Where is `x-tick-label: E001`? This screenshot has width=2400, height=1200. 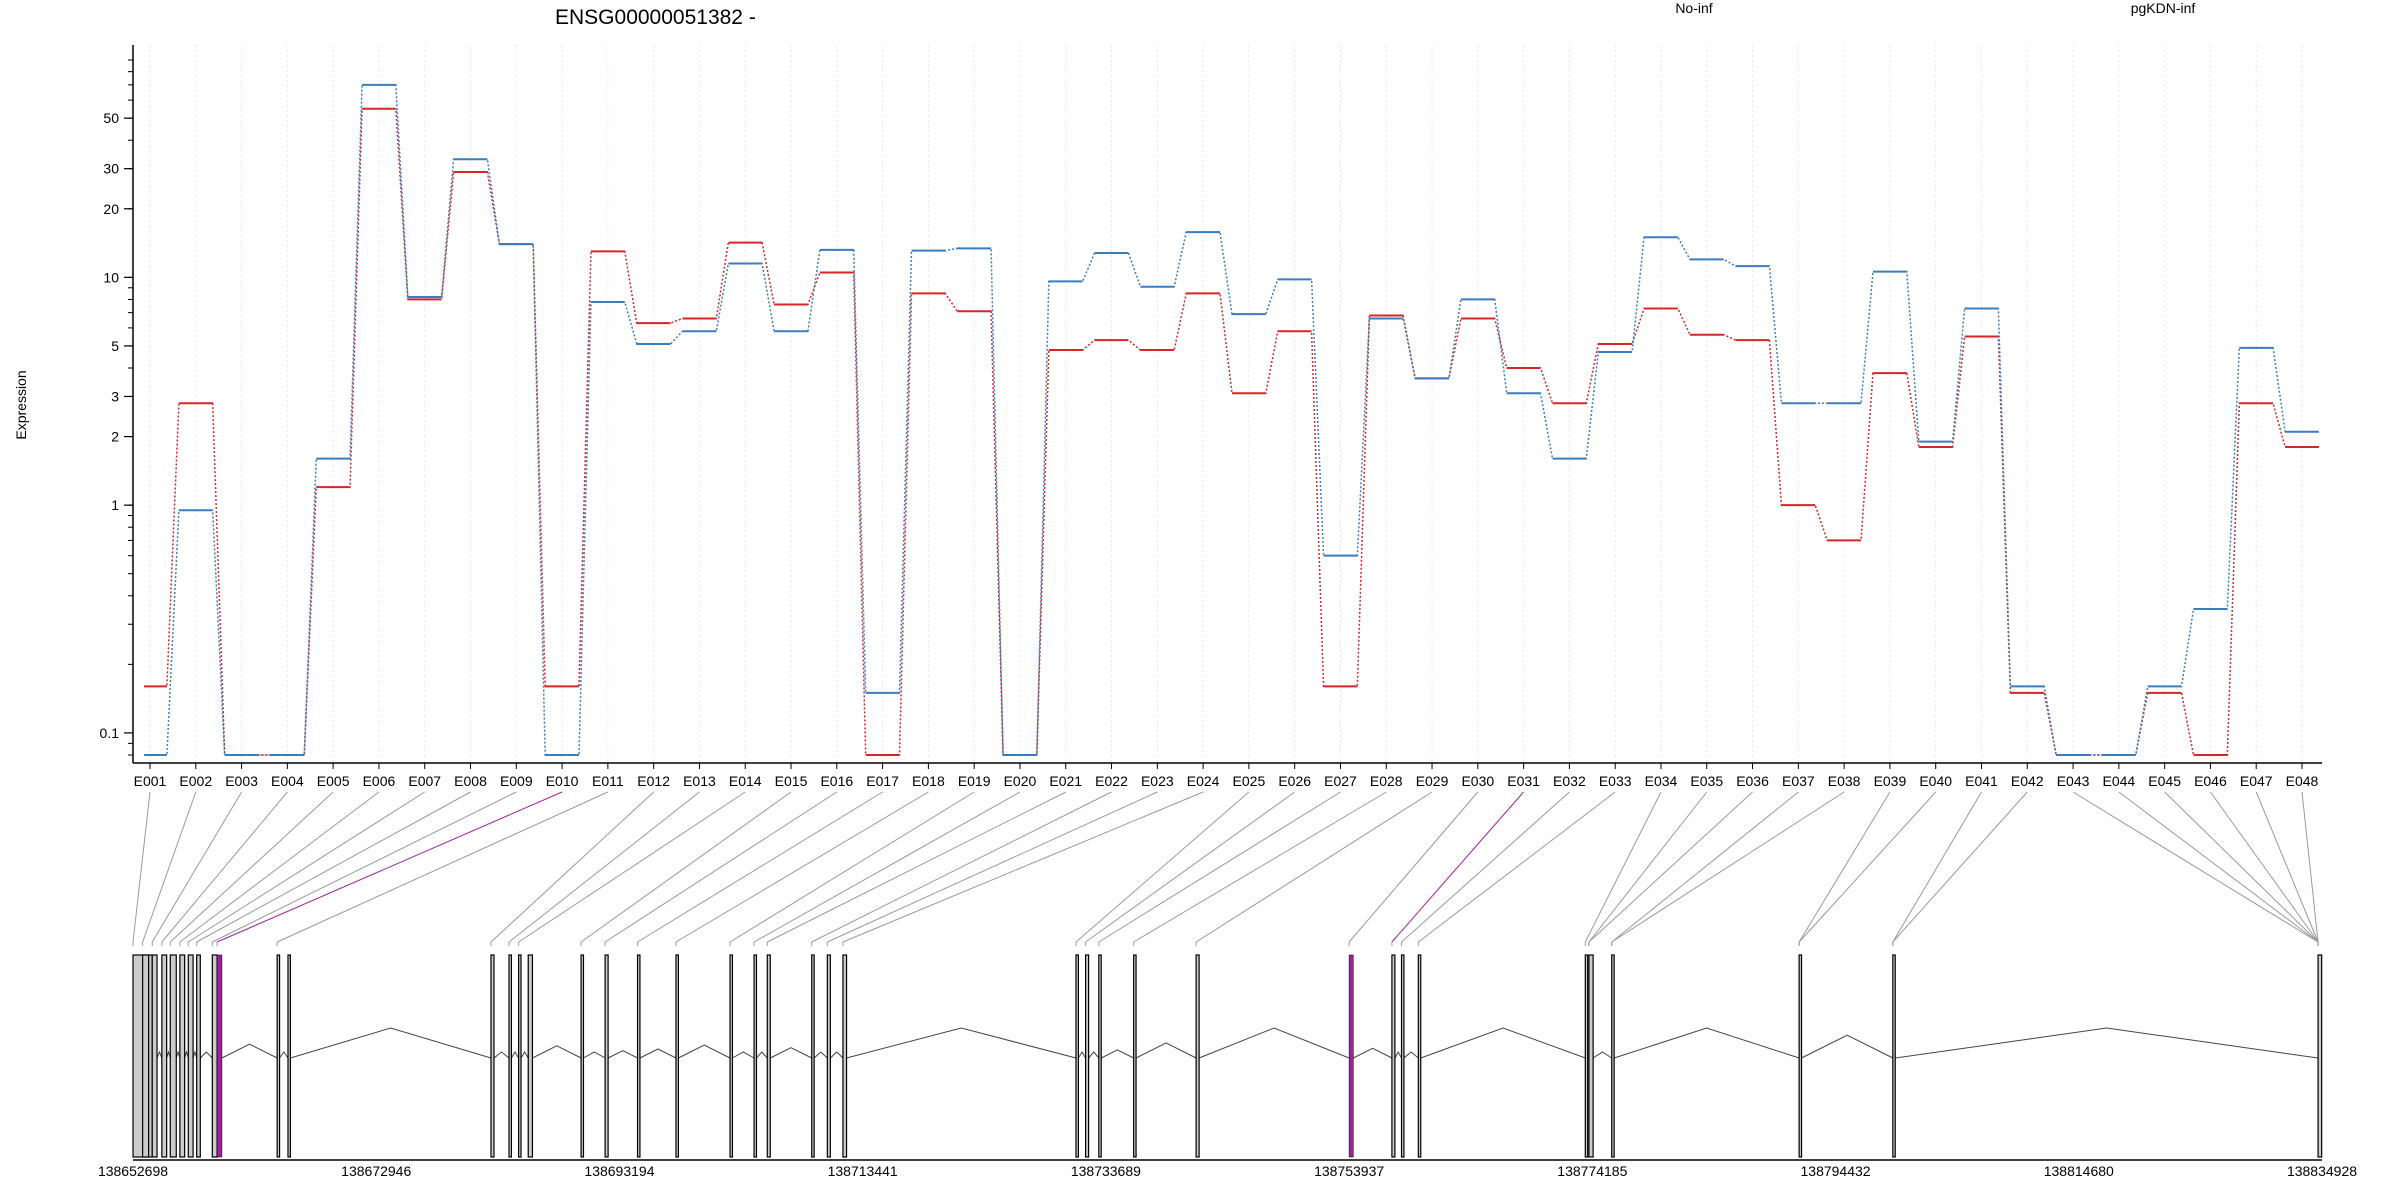
x-tick-label: E001 is located at coordinates (150, 781).